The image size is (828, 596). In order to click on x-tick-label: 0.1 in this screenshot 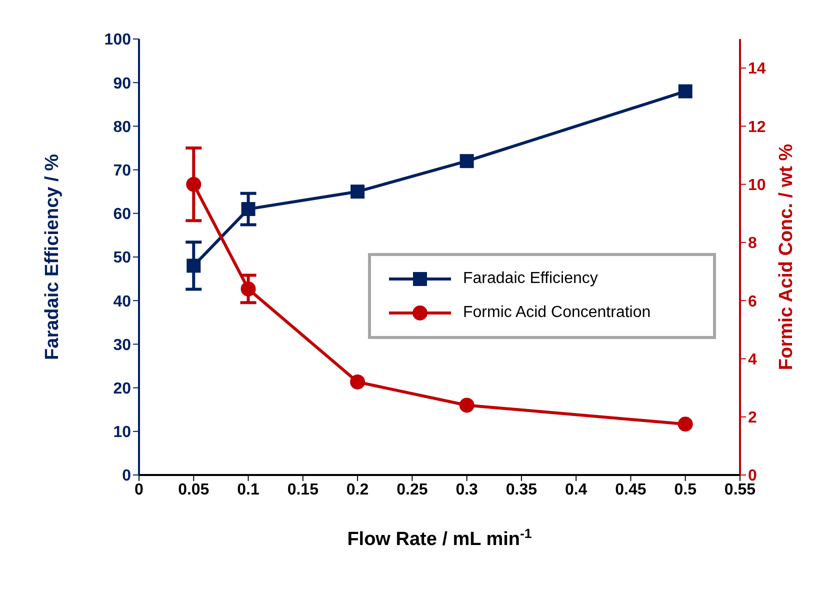, I will do `click(248, 489)`.